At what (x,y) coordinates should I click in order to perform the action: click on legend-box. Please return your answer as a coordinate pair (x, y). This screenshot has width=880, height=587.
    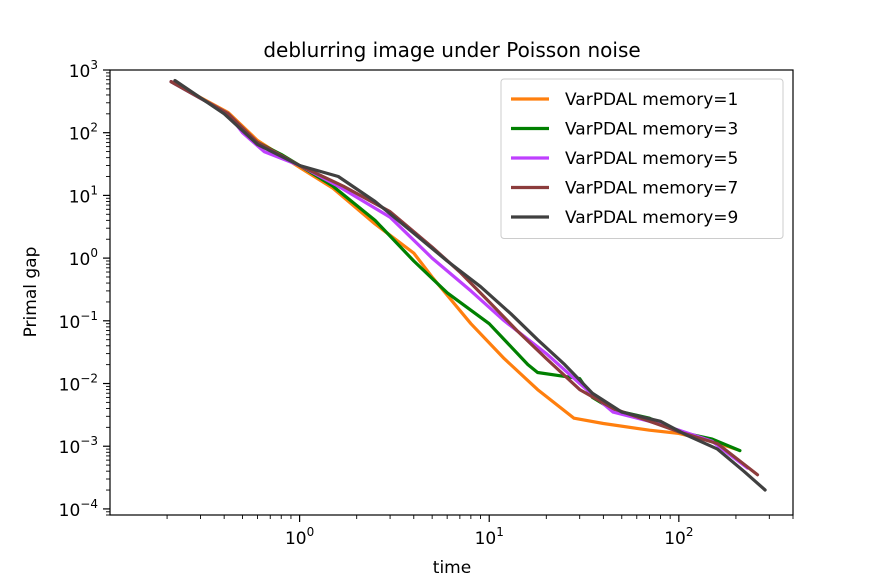
    Looking at the image, I should click on (642, 158).